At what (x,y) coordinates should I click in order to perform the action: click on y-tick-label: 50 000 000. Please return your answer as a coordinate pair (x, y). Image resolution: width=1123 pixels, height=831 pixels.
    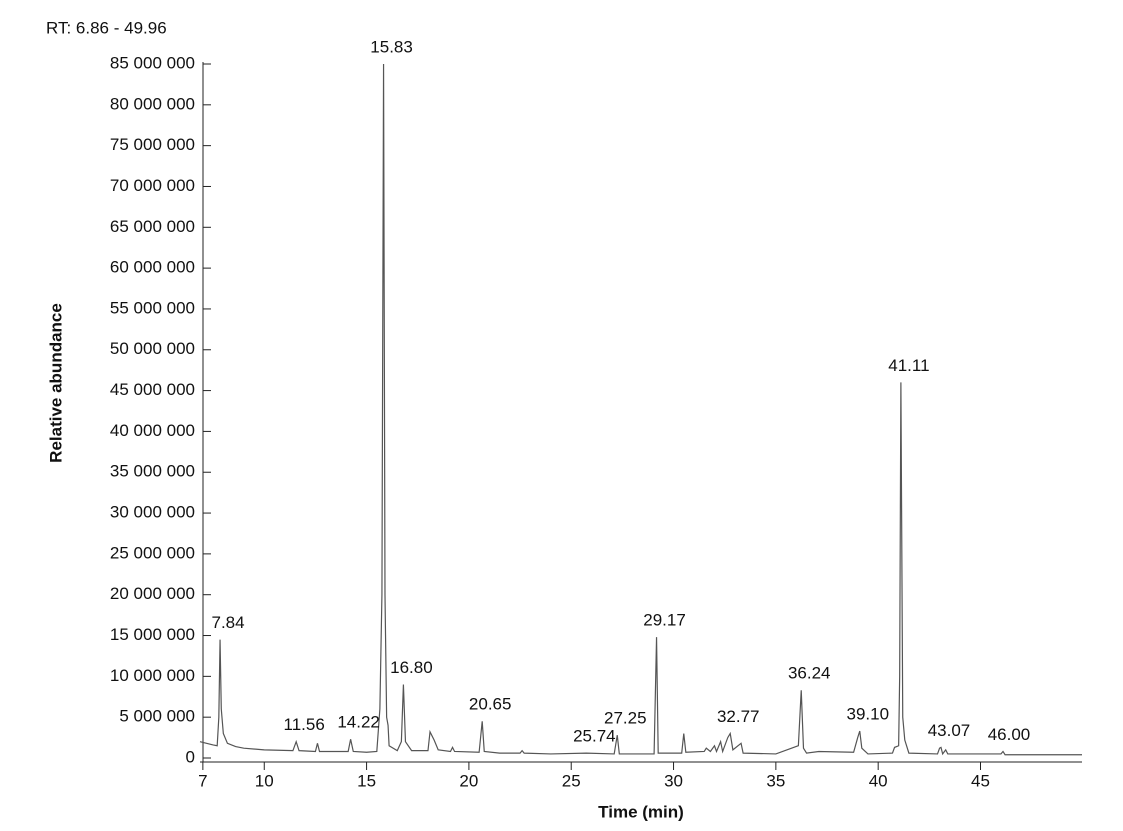
    Looking at the image, I should click on (152, 348).